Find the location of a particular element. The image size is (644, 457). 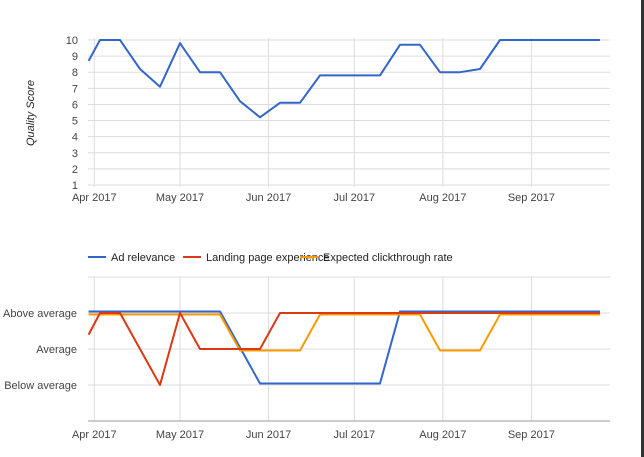

legend-label: Expected clickthrough rate is located at coordinates (388, 258).